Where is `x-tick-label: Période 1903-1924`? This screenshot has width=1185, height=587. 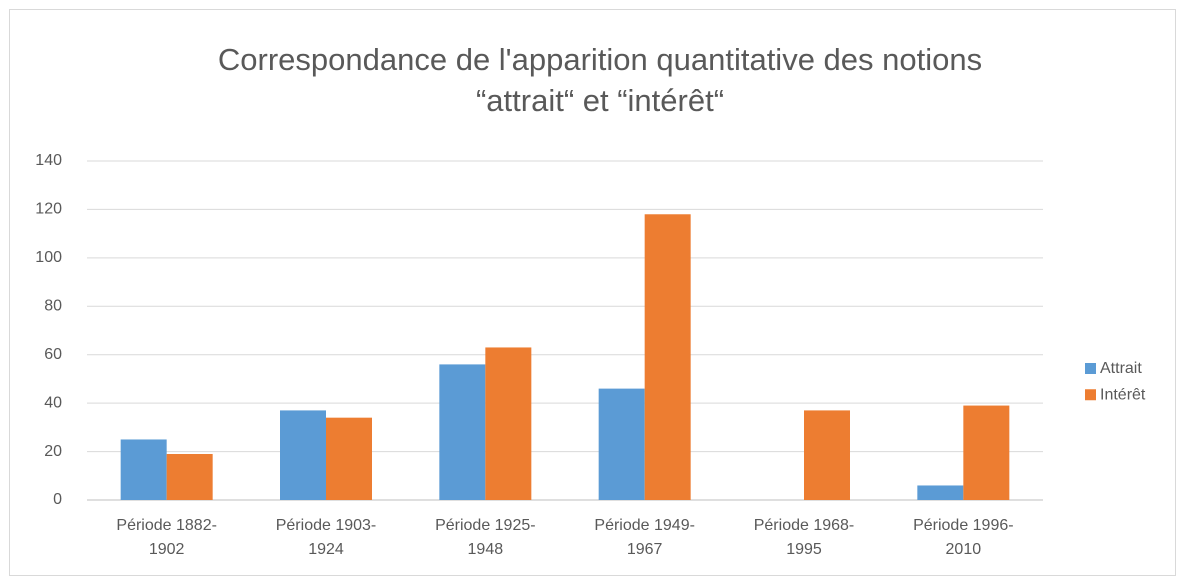
x-tick-label: Période 1903-1924 is located at coordinates (326, 537).